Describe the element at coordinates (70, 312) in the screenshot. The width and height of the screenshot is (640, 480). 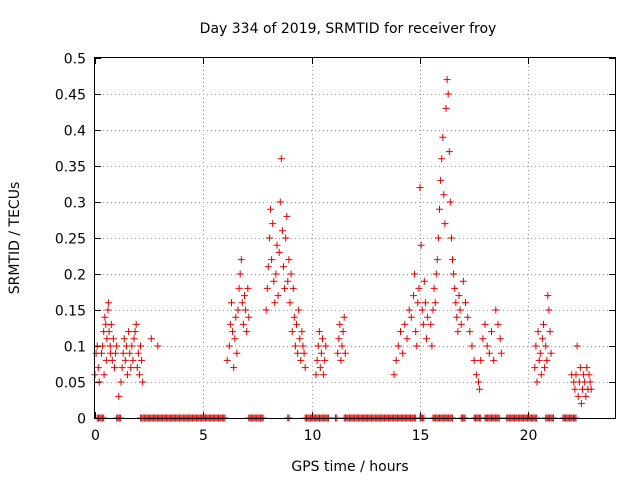
I see `y-tick-label: 0.15` at that location.